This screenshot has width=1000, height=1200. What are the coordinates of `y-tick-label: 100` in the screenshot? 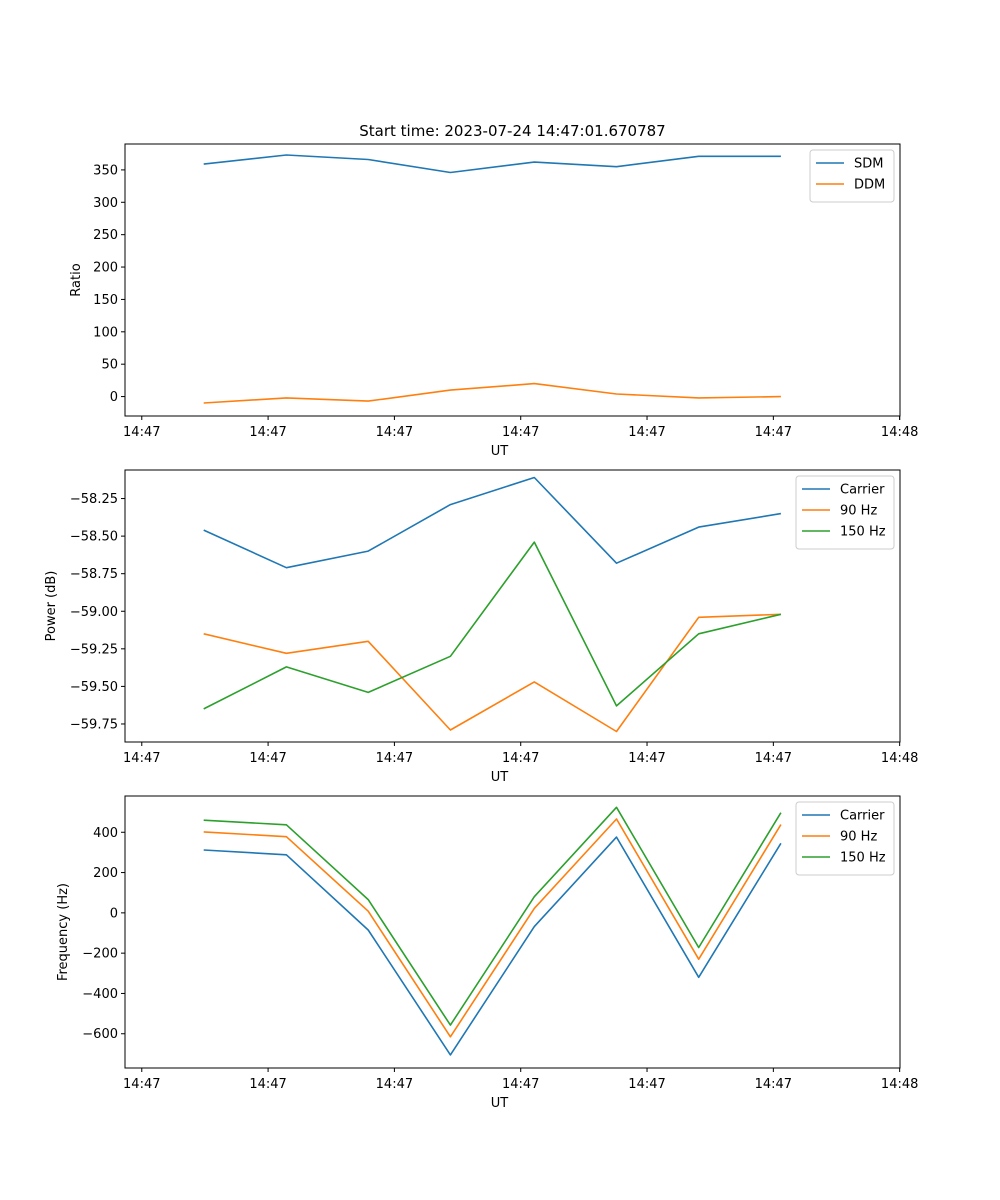 It's located at (105, 332).